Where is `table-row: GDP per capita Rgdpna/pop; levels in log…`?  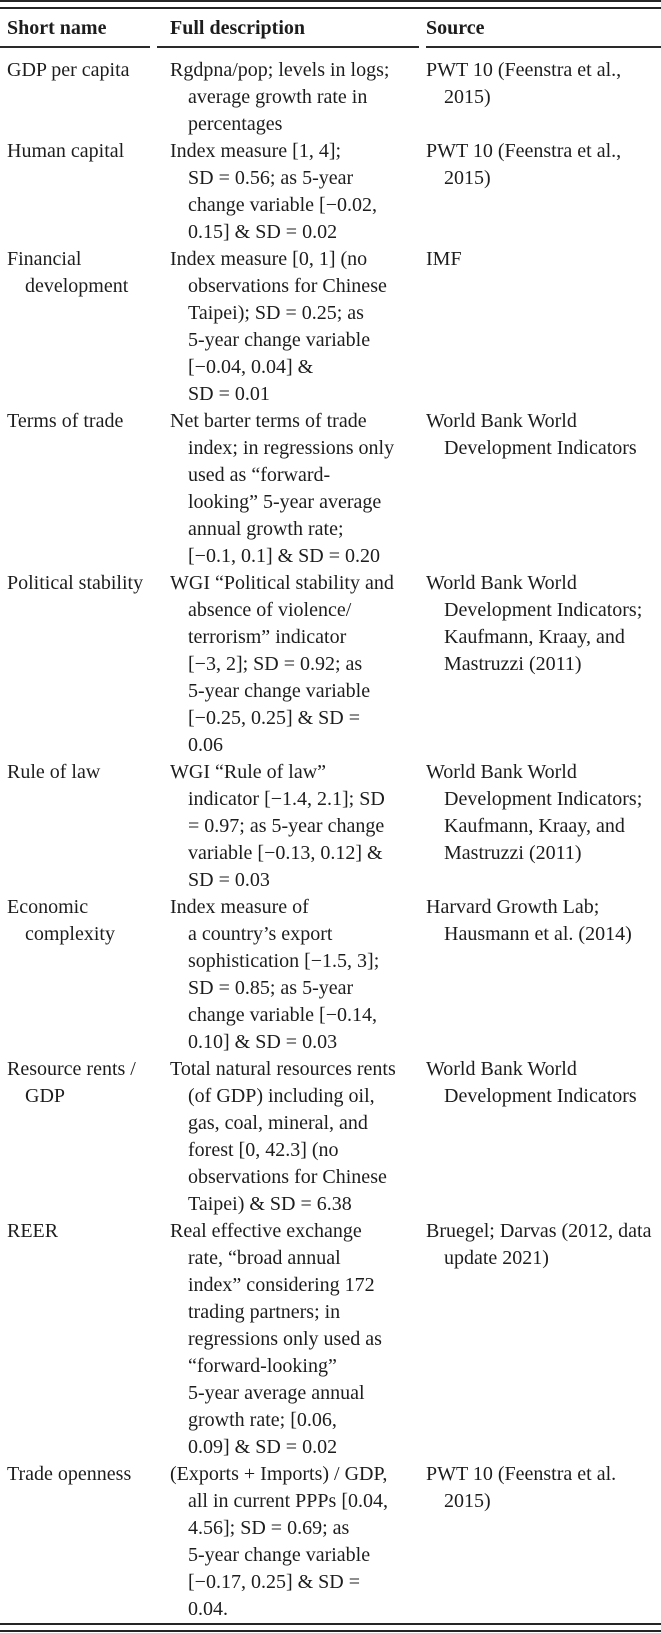 table-row: GDP per capita Rgdpna/pop; levels in log… is located at coordinates (330, 97).